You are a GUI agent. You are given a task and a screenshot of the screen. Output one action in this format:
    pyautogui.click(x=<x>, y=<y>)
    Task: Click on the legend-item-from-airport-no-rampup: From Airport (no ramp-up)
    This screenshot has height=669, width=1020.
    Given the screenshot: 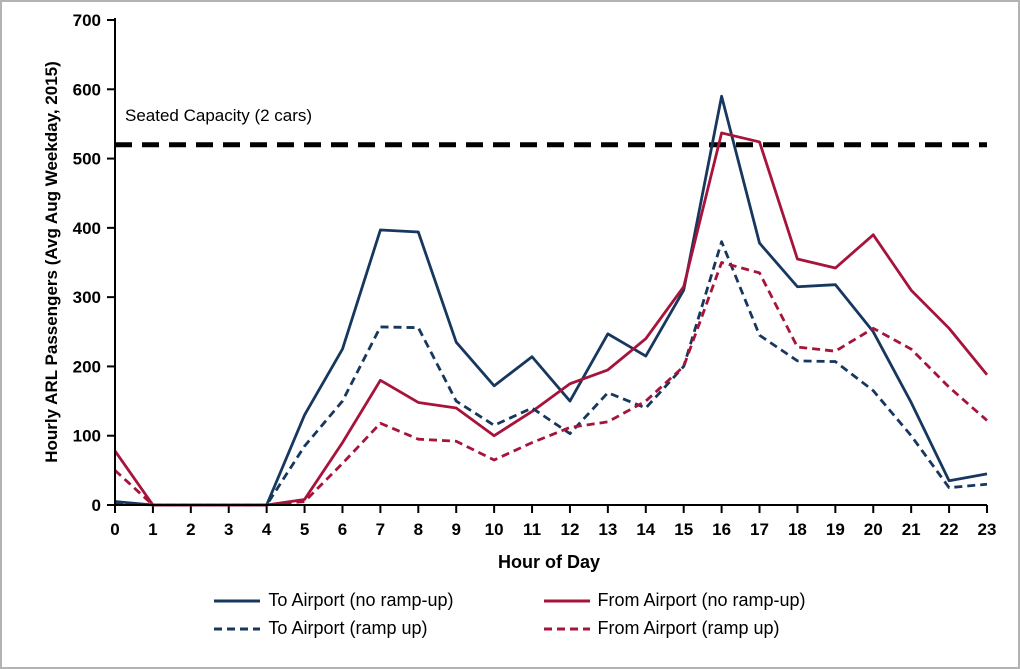 What is the action you would take?
    pyautogui.click(x=674, y=600)
    